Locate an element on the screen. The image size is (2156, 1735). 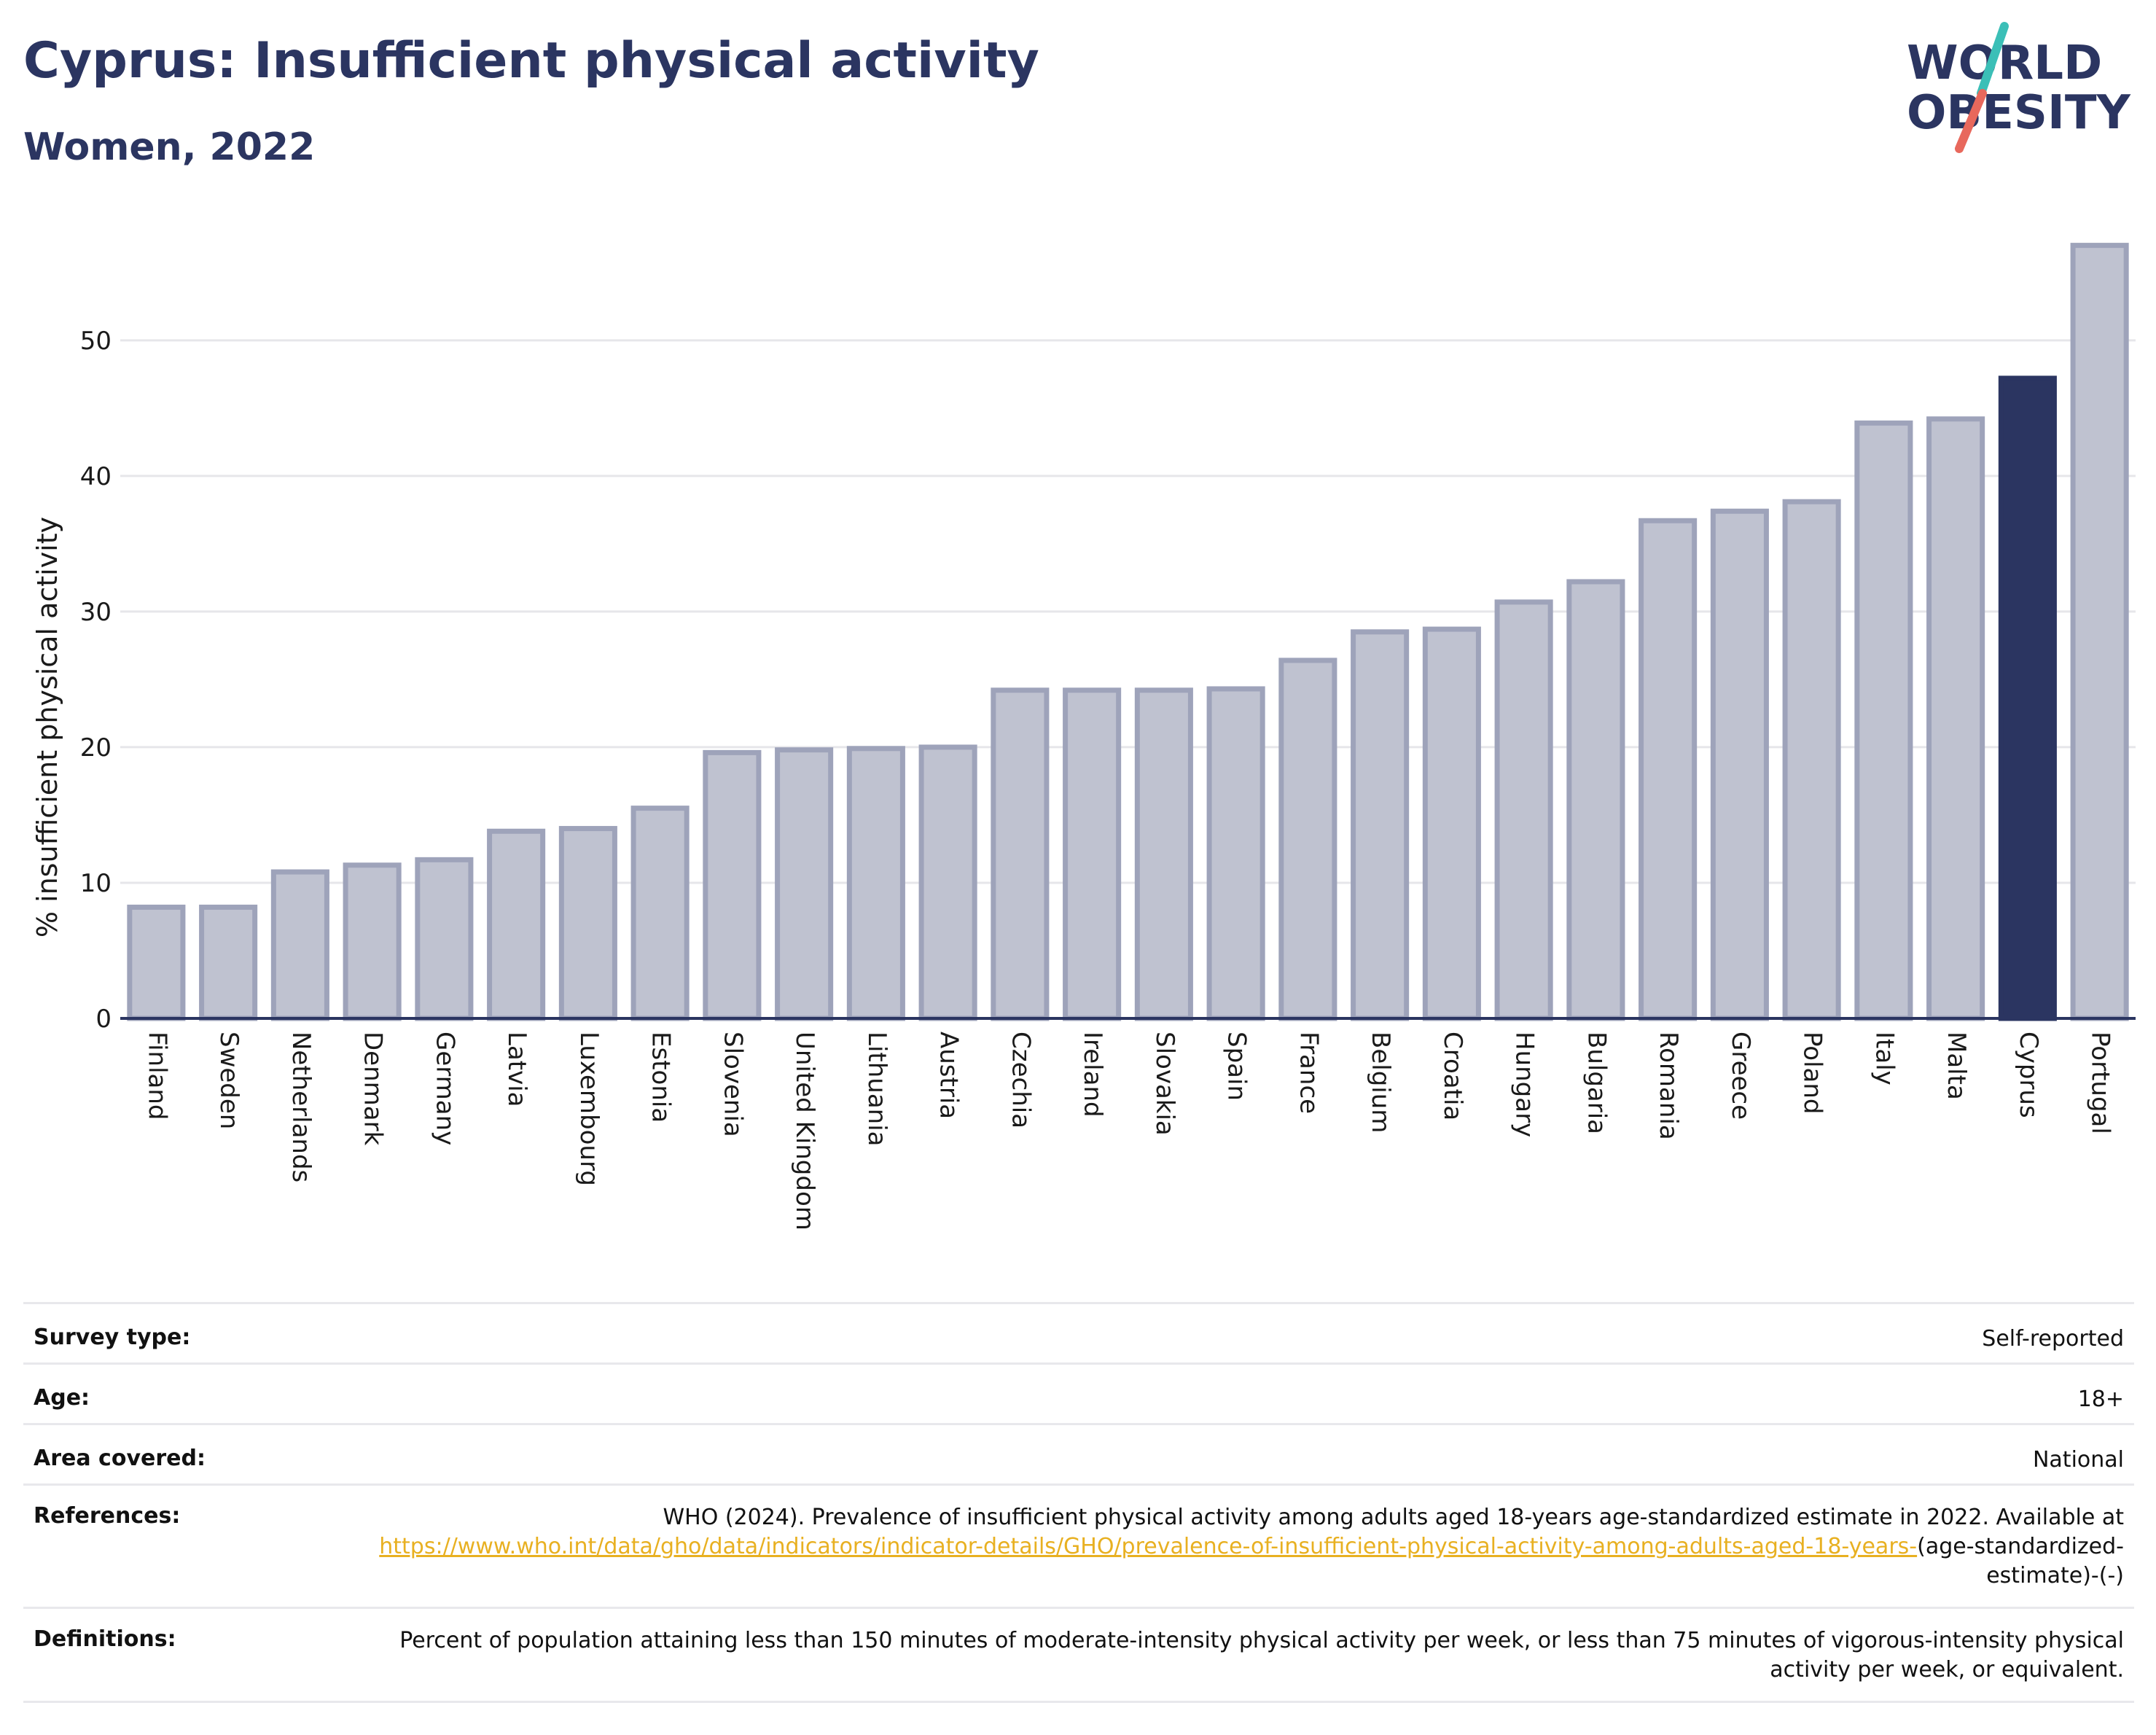
bar-finland is located at coordinates (157, 962).